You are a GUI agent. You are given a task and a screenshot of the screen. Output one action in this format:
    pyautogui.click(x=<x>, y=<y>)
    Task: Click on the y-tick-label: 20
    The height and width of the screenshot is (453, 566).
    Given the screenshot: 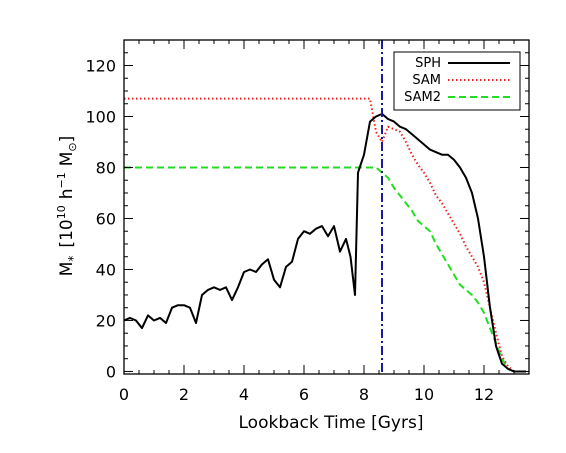 What is the action you would take?
    pyautogui.click(x=106, y=320)
    